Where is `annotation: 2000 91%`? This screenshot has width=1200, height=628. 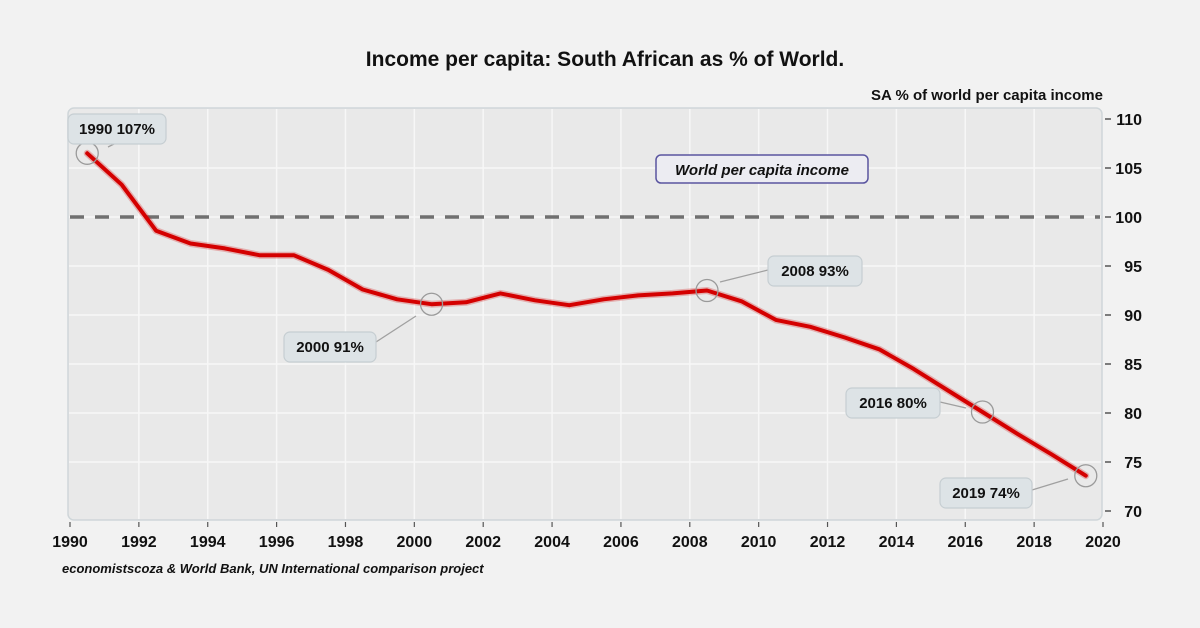
annotation: 2000 91% is located at coordinates (363, 327).